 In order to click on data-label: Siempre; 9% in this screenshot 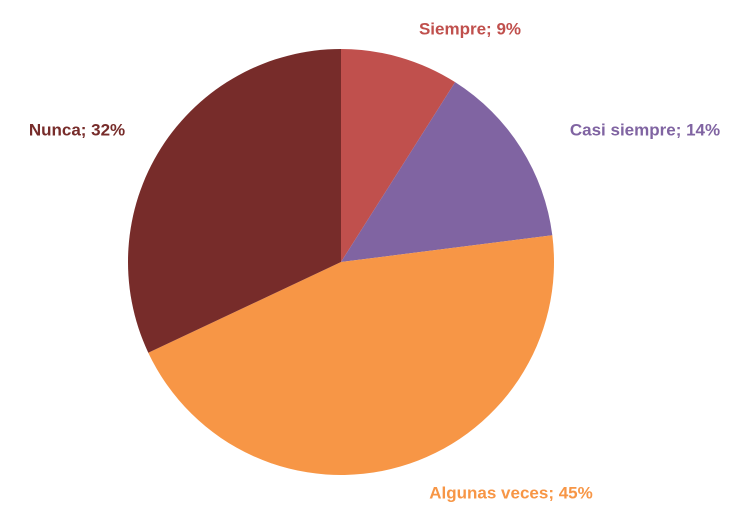, I will do `click(470, 28)`.